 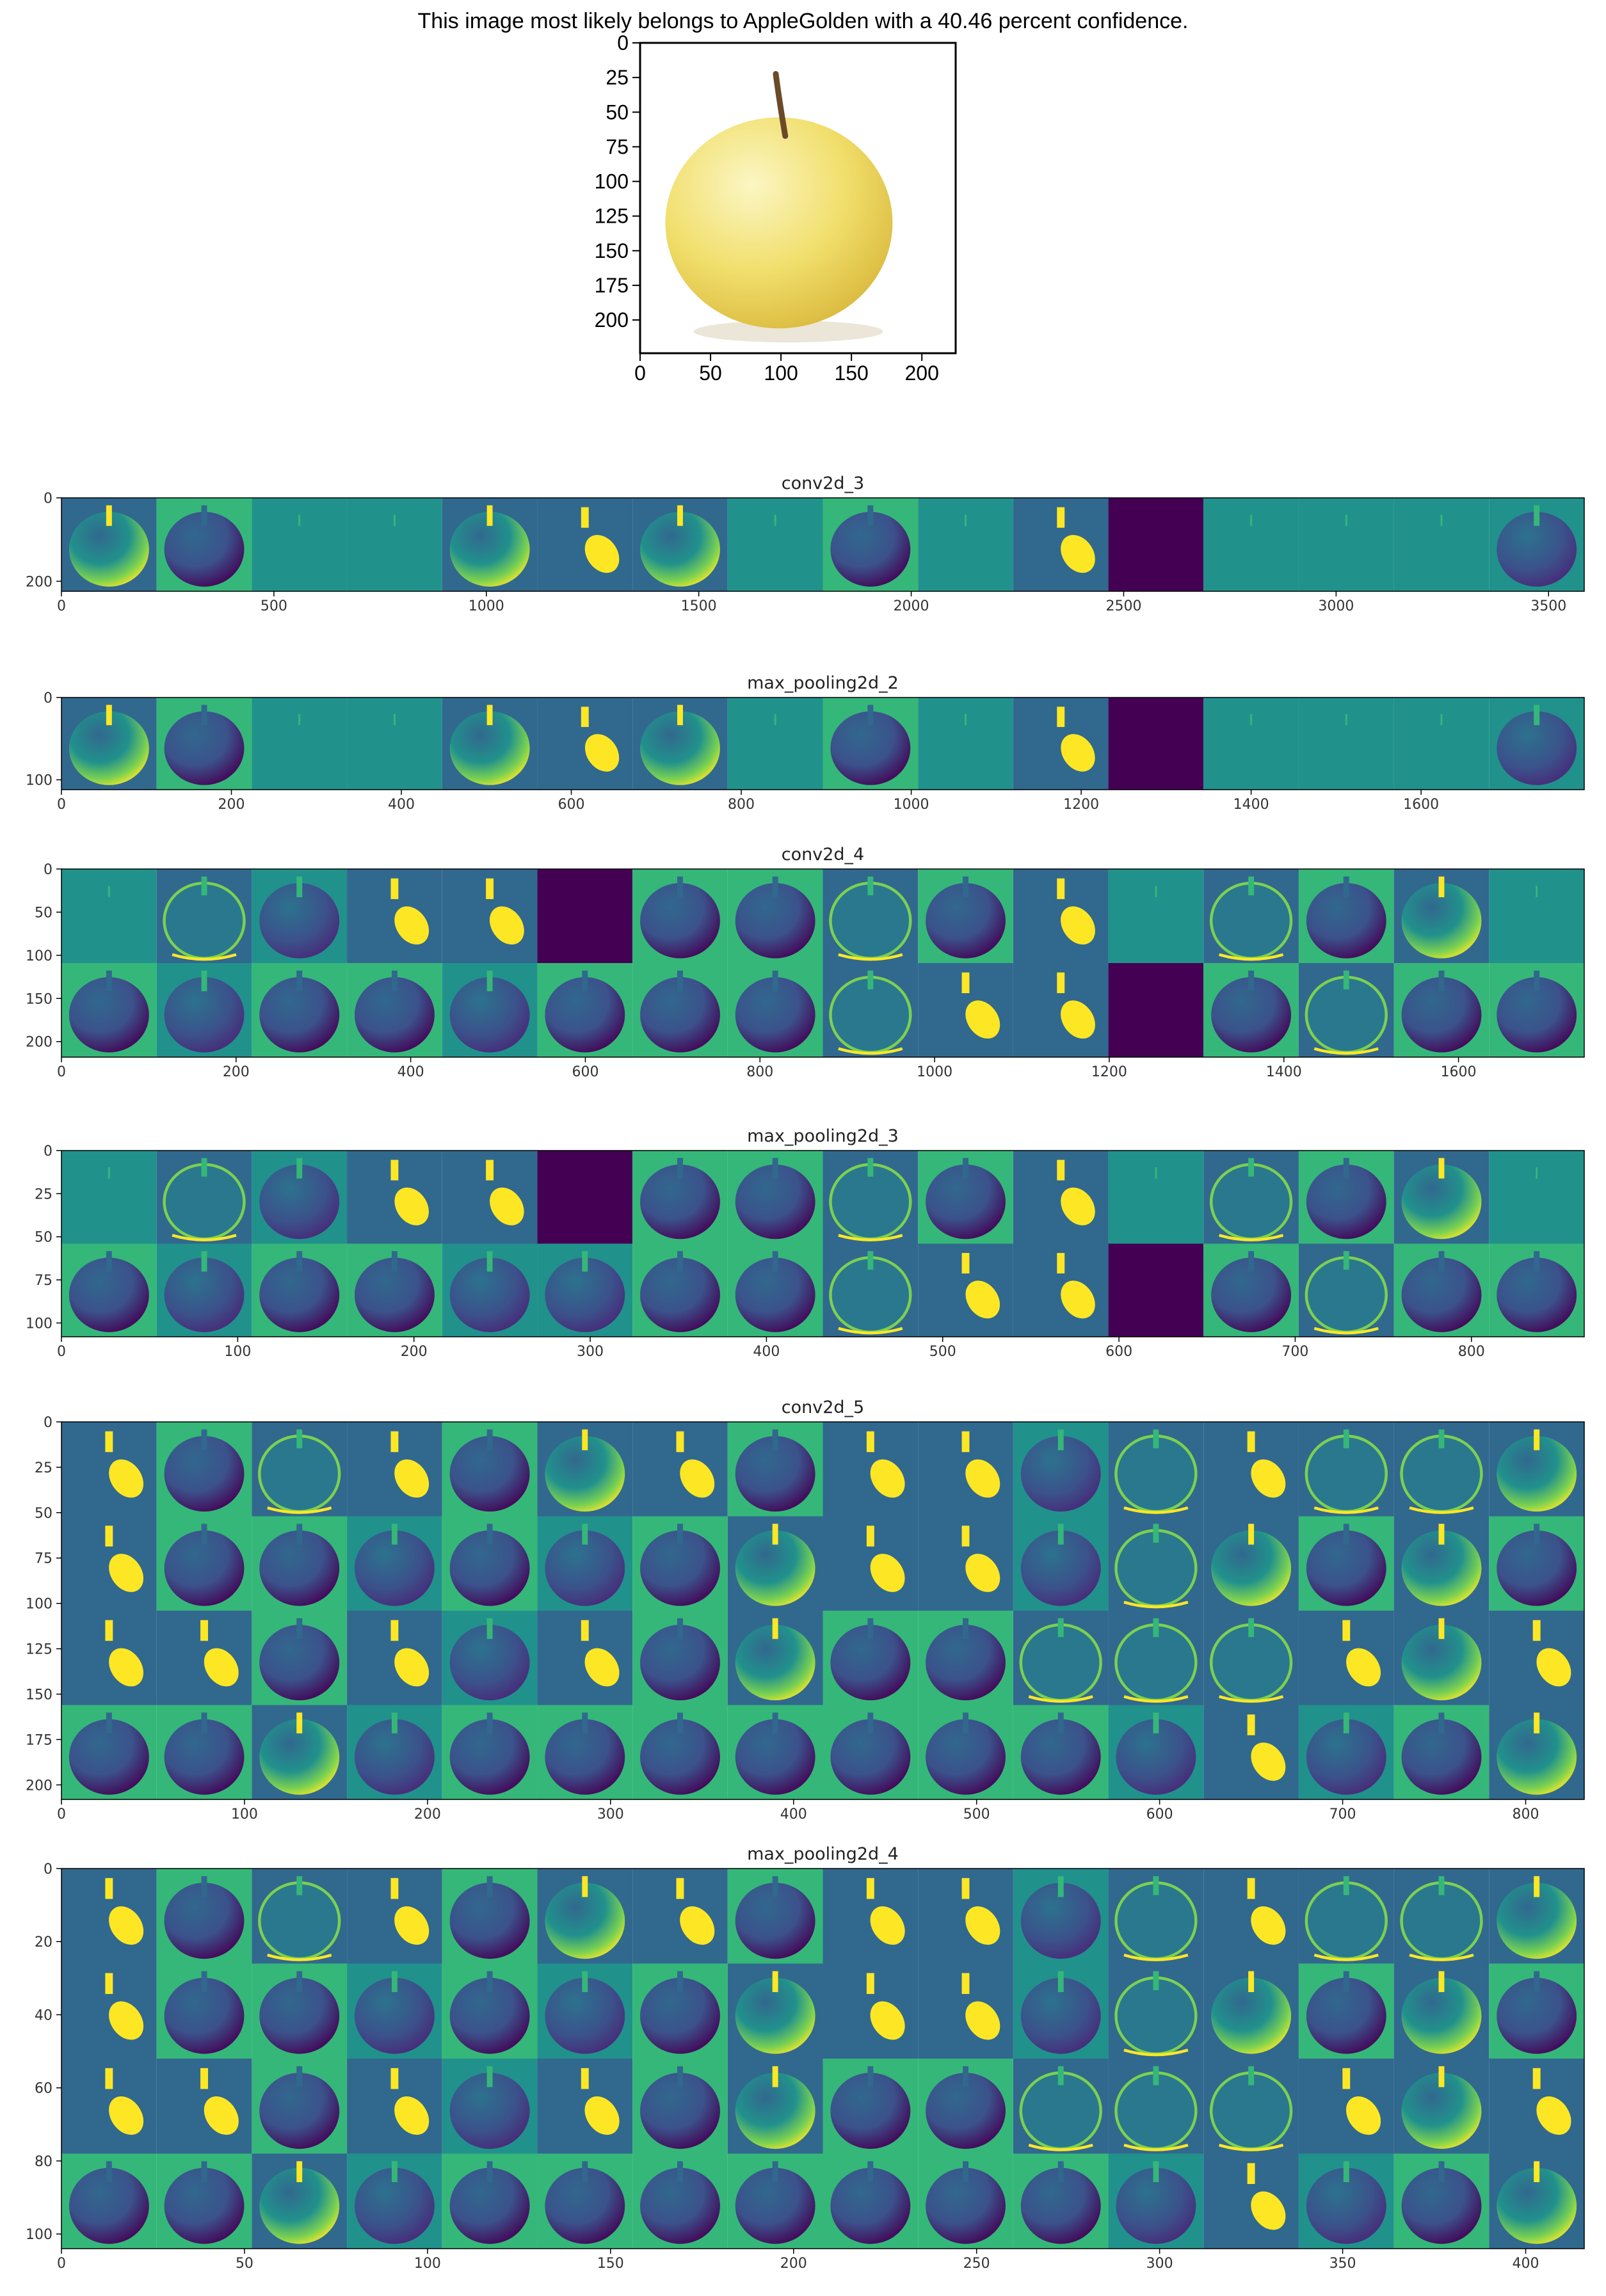 I want to click on x-tick-label: 3000, so click(x=1336, y=606).